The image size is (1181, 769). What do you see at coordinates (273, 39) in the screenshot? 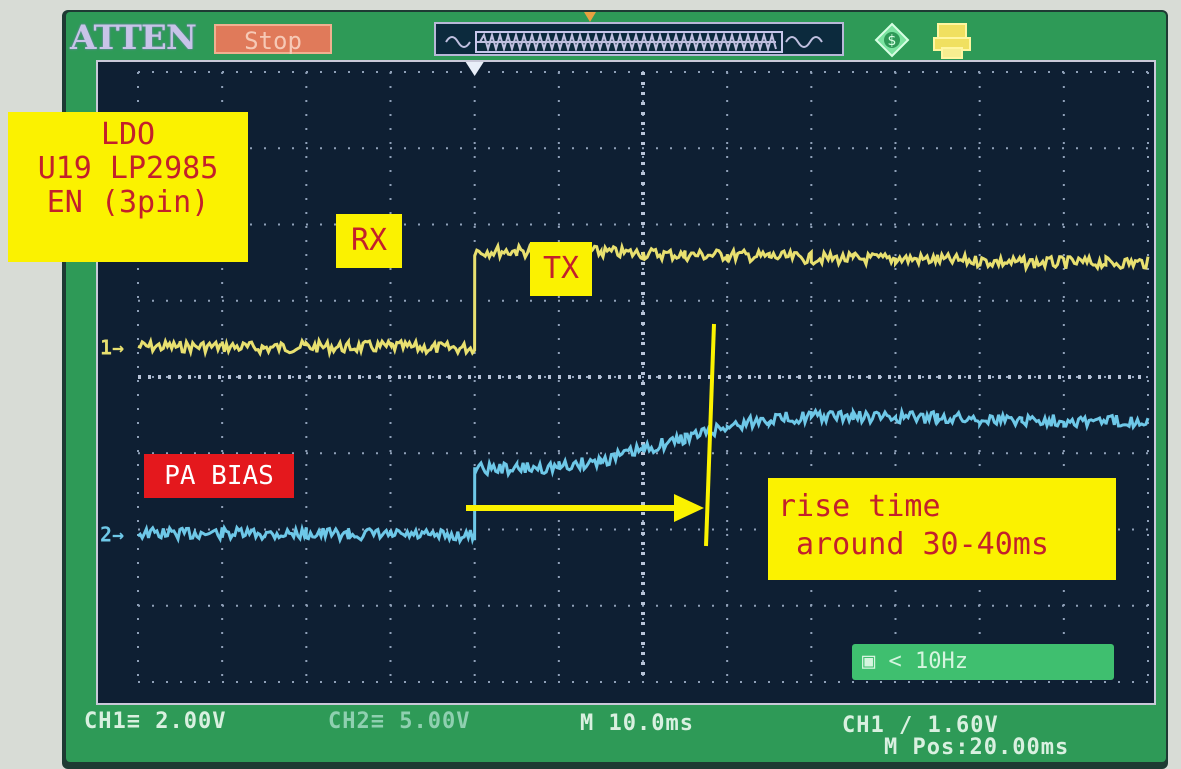
I see `run-stop-status: Stop` at bounding box center [273, 39].